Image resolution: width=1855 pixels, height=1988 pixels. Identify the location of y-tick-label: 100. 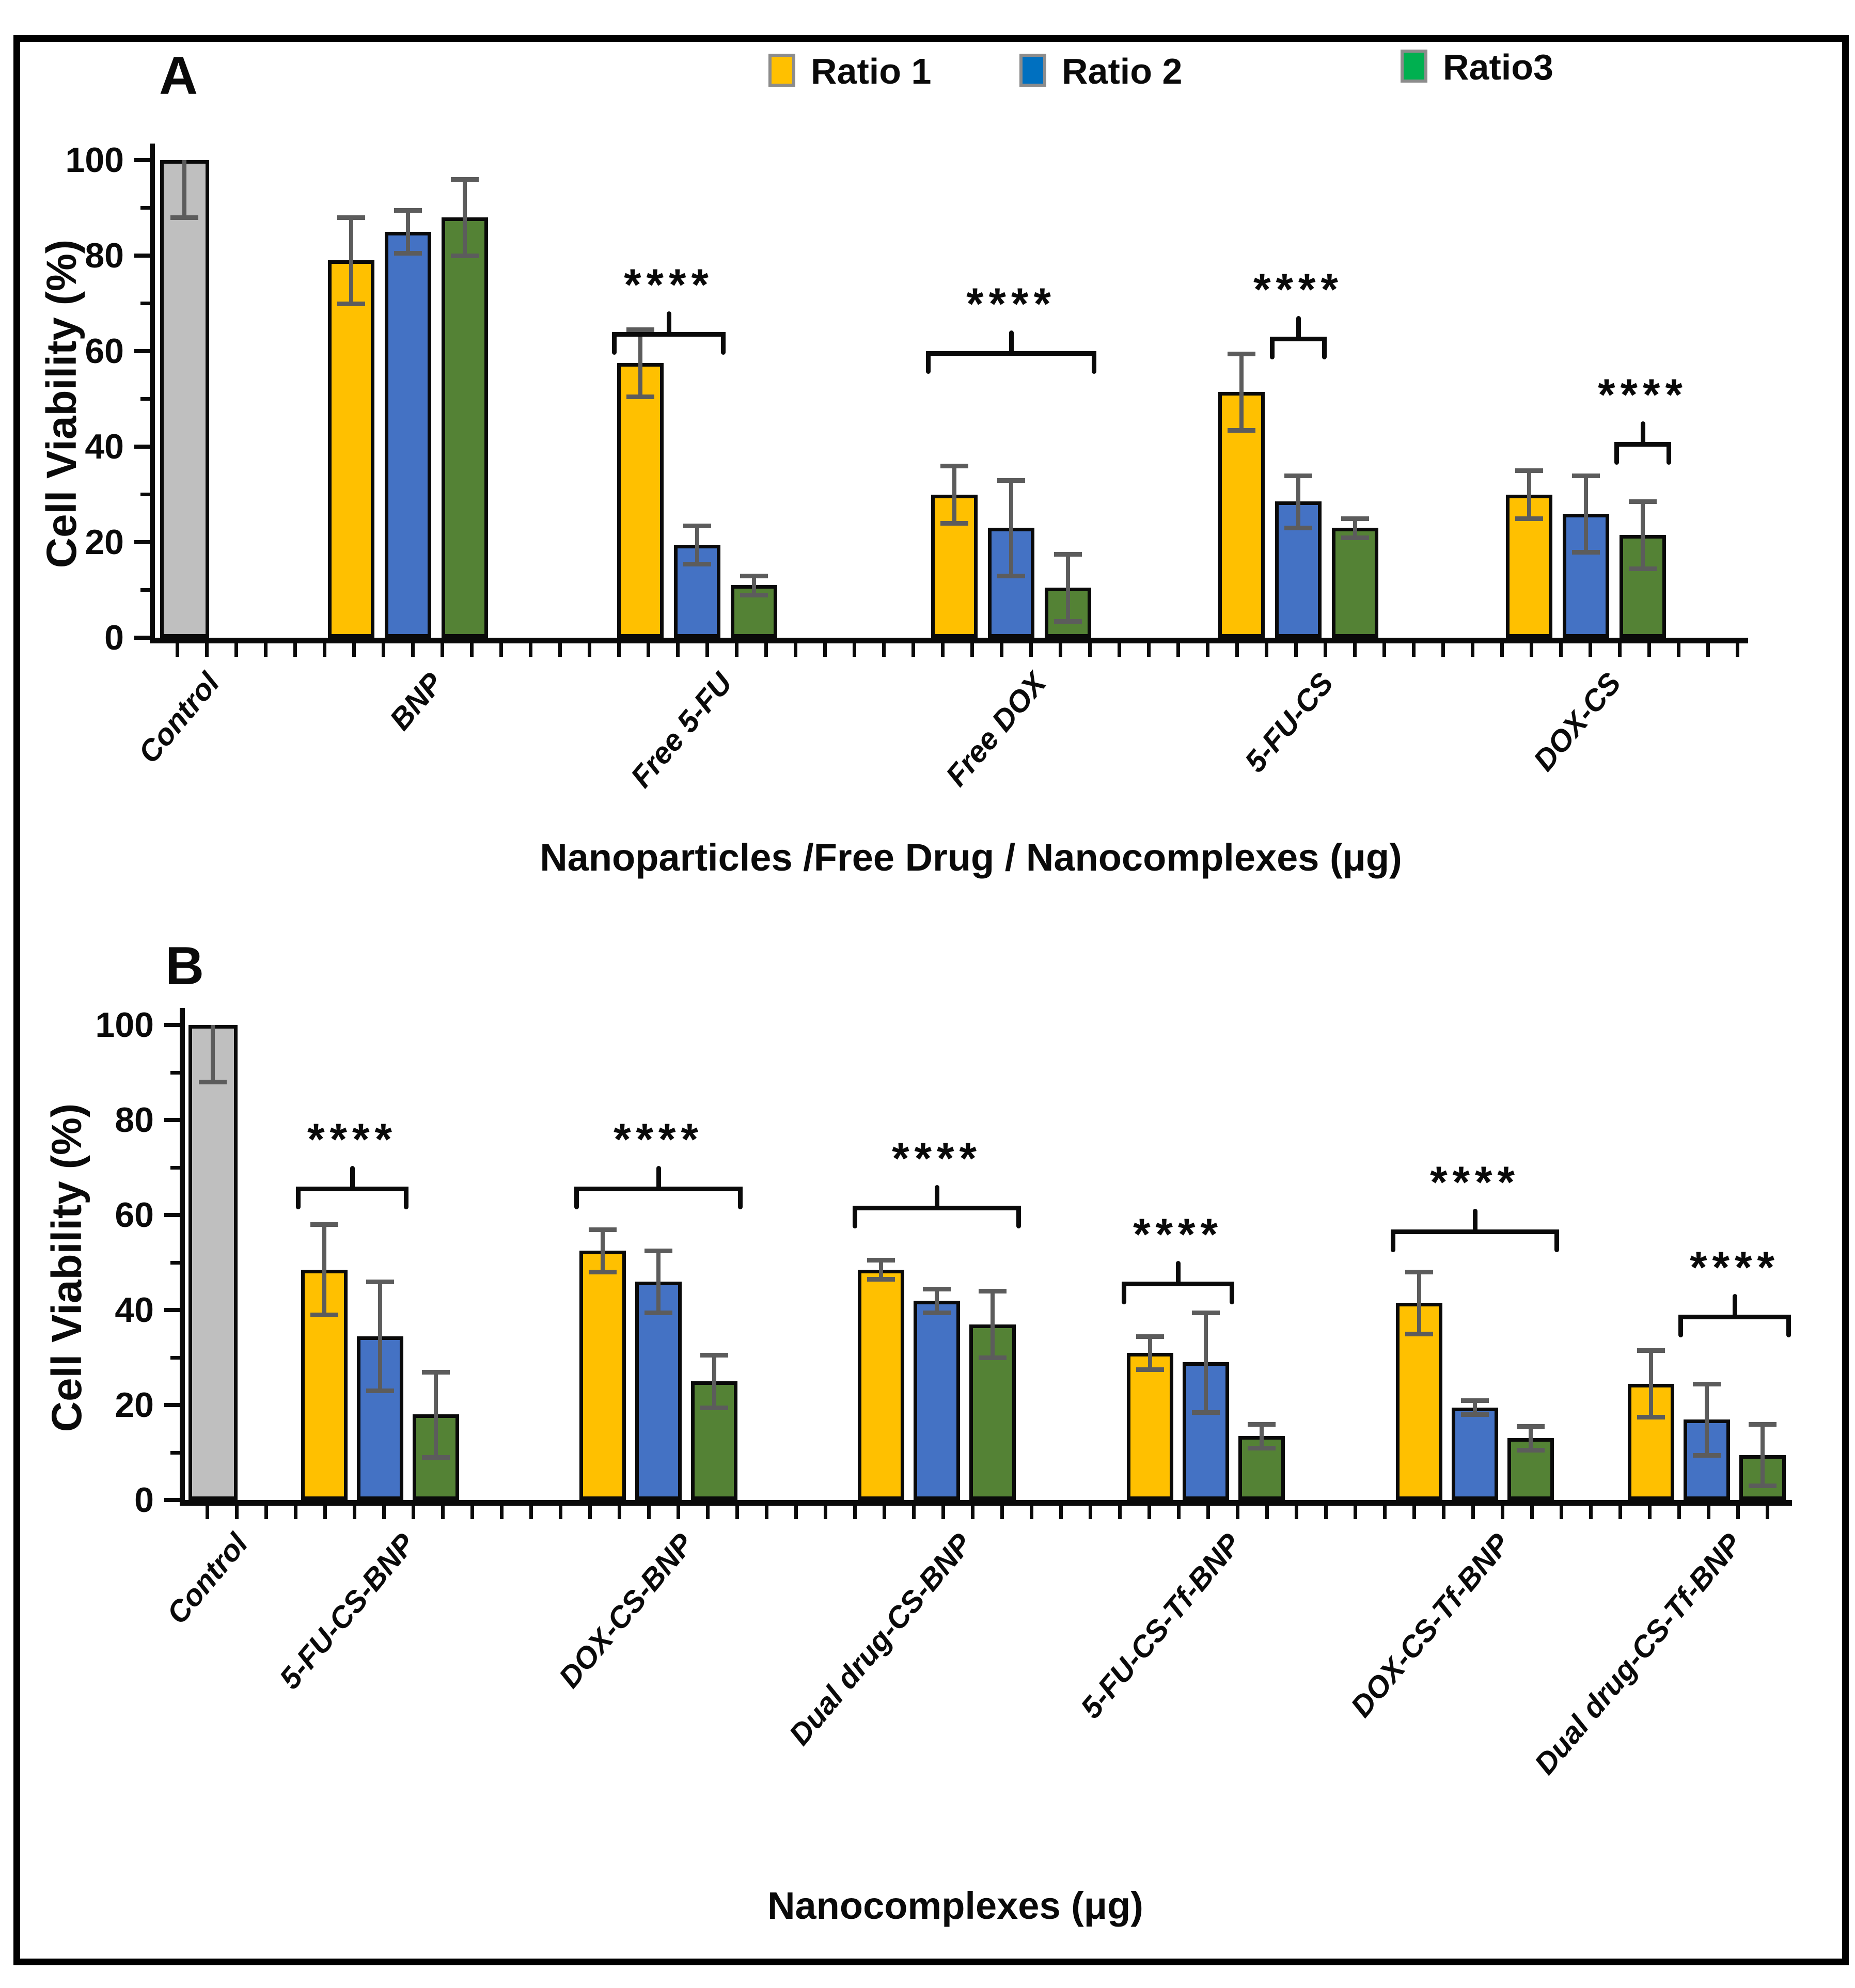
(125, 1025).